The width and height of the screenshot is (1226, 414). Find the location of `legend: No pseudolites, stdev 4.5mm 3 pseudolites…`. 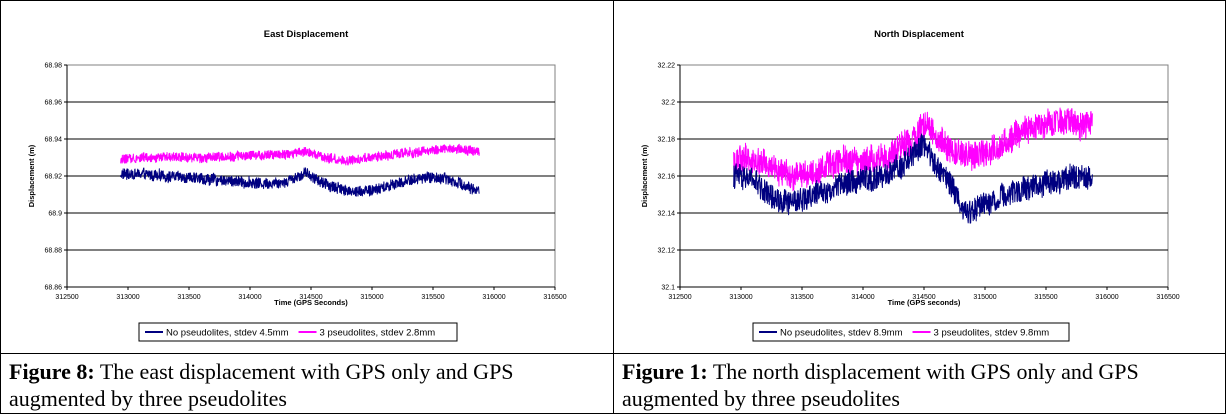

legend: No pseudolites, stdev 4.5mm 3 pseudolites… is located at coordinates (298, 332).